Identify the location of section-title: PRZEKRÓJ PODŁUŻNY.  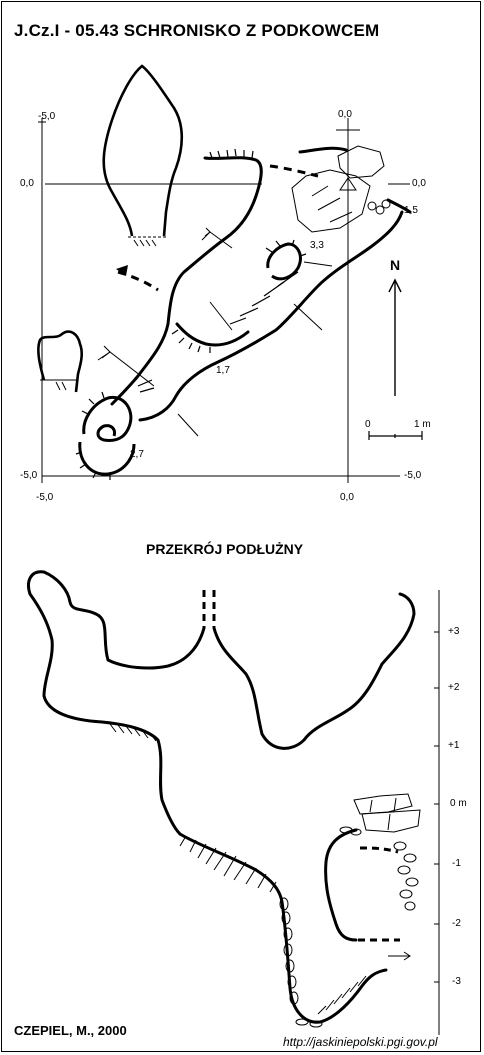
(225, 549).